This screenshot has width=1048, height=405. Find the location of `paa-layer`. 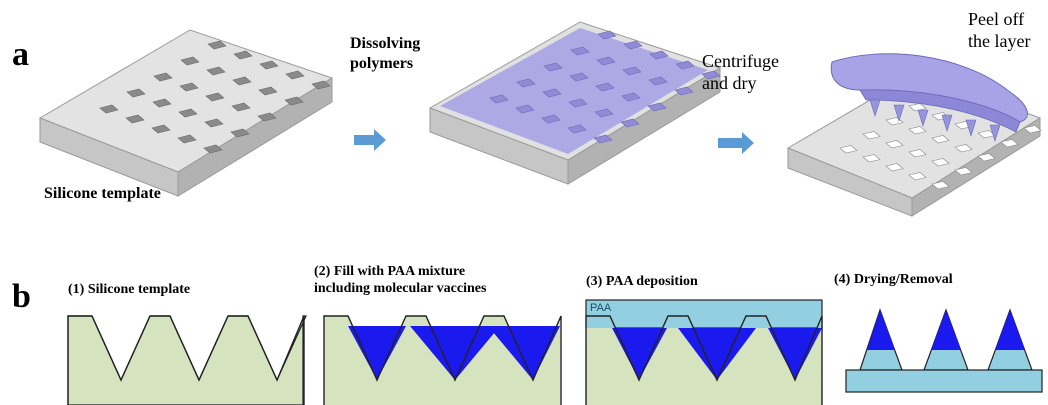

paa-layer is located at coordinates (704, 314).